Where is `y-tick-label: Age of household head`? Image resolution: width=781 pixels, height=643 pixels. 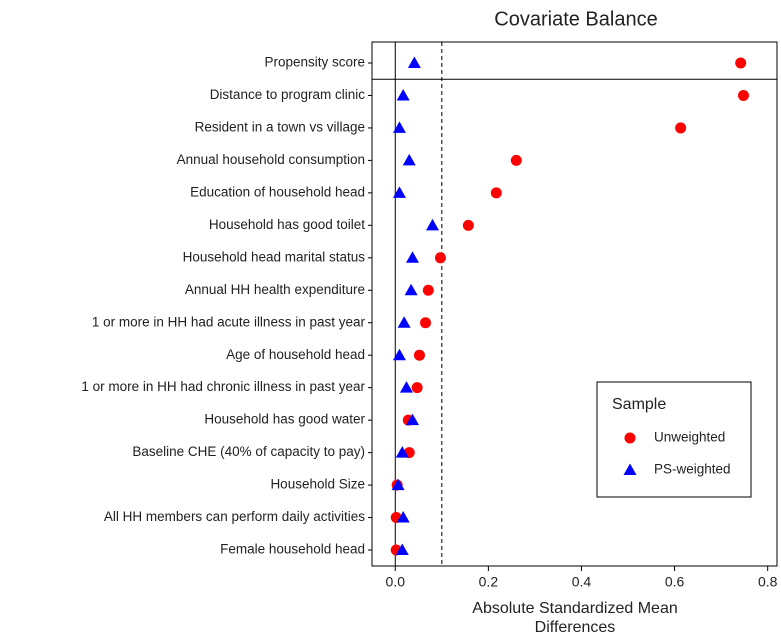 y-tick-label: Age of household head is located at coordinates (295, 354).